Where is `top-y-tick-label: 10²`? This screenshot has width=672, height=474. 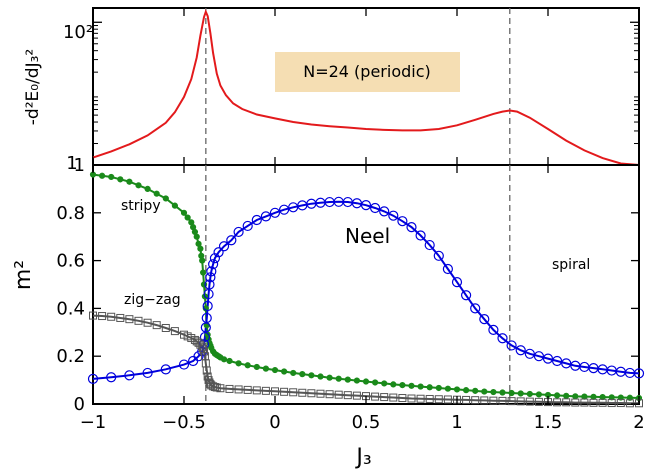
top-y-tick-label: 10² is located at coordinates (78, 32).